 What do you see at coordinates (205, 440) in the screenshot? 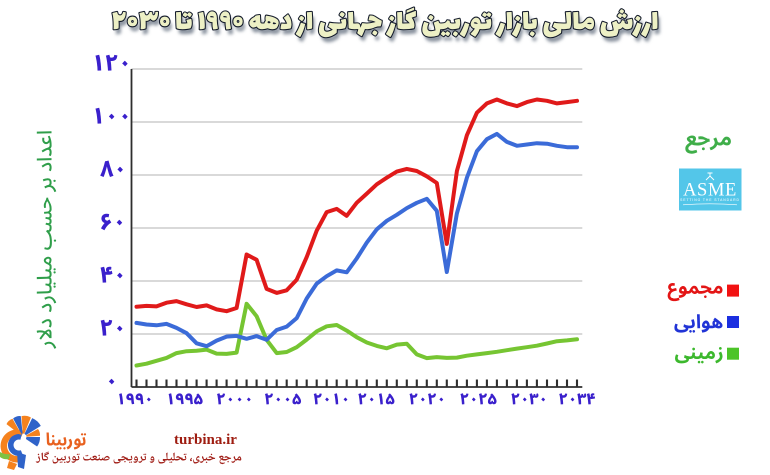
I see `svg-text: turbina.ir` at bounding box center [205, 440].